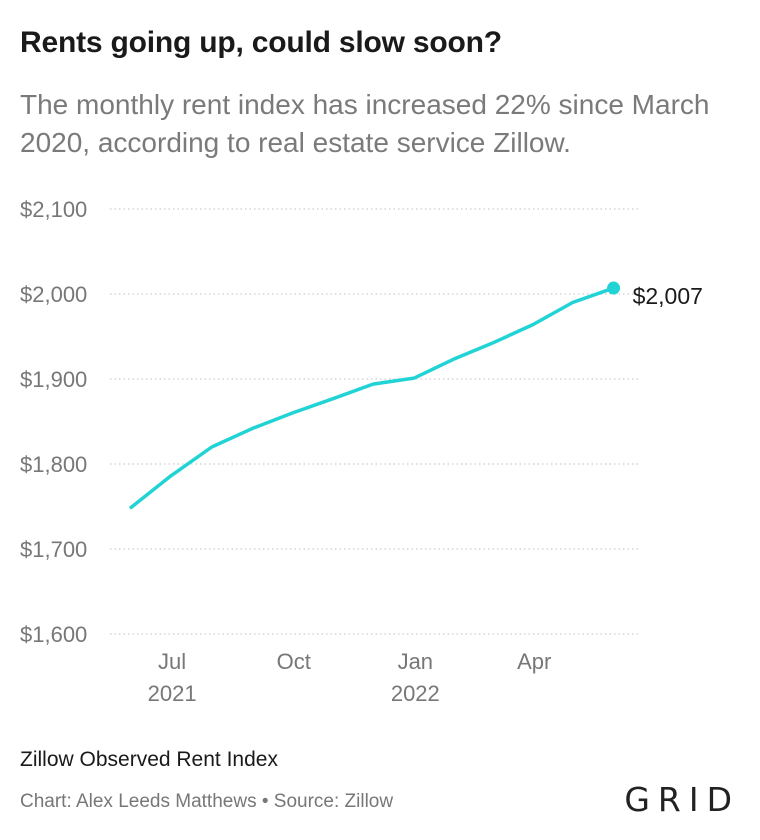 This screenshot has height=840, width=760. Describe the element at coordinates (415, 693) in the screenshot. I see `x-tick-year-label: 2022` at that location.